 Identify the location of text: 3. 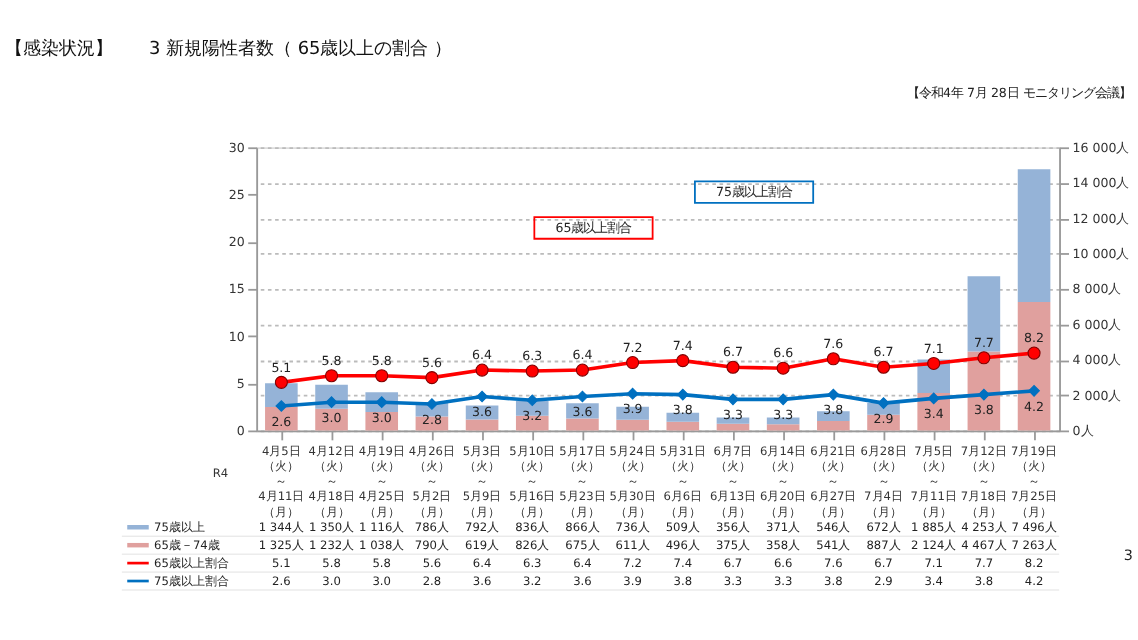
(1128, 554).